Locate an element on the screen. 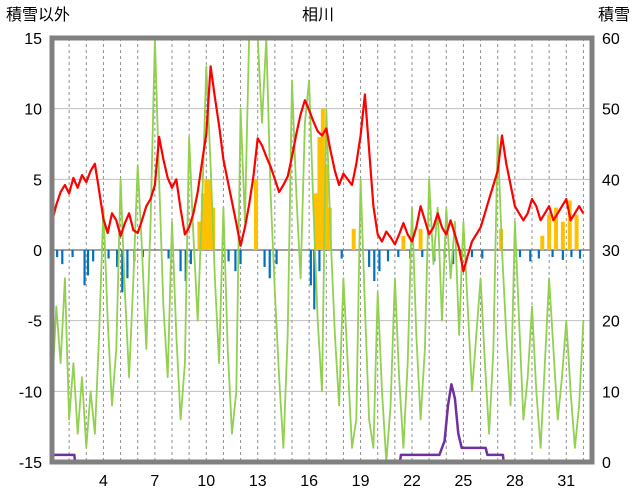 The width and height of the screenshot is (636, 501). right-axis-title: 積雪 is located at coordinates (613, 15).